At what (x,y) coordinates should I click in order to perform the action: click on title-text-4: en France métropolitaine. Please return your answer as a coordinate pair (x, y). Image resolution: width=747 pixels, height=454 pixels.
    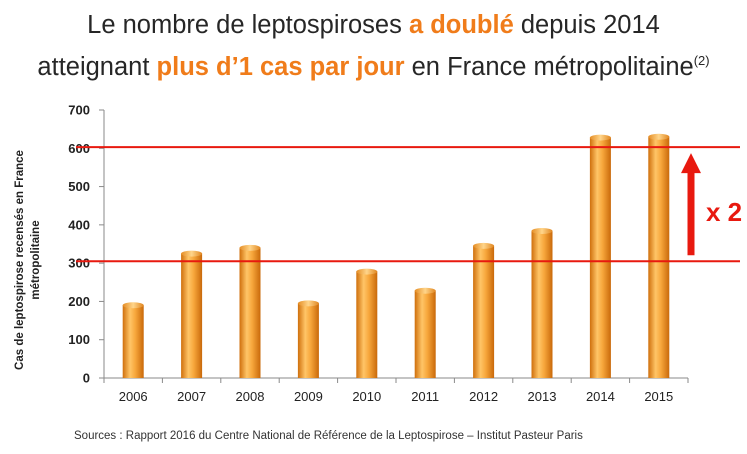
    Looking at the image, I should click on (549, 67).